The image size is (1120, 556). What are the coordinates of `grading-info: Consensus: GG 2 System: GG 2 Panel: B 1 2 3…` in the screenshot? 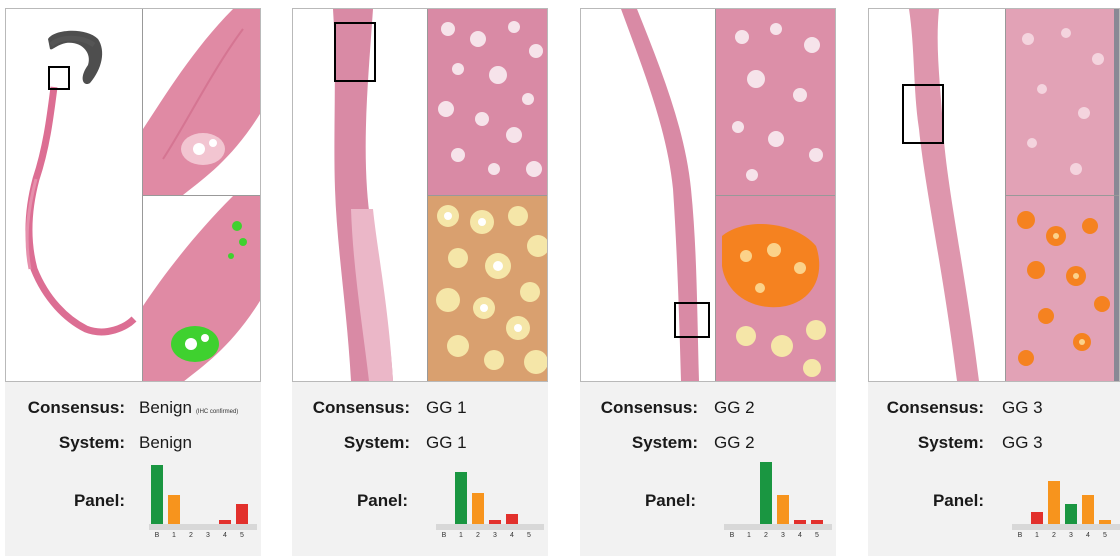 It's located at (708, 469).